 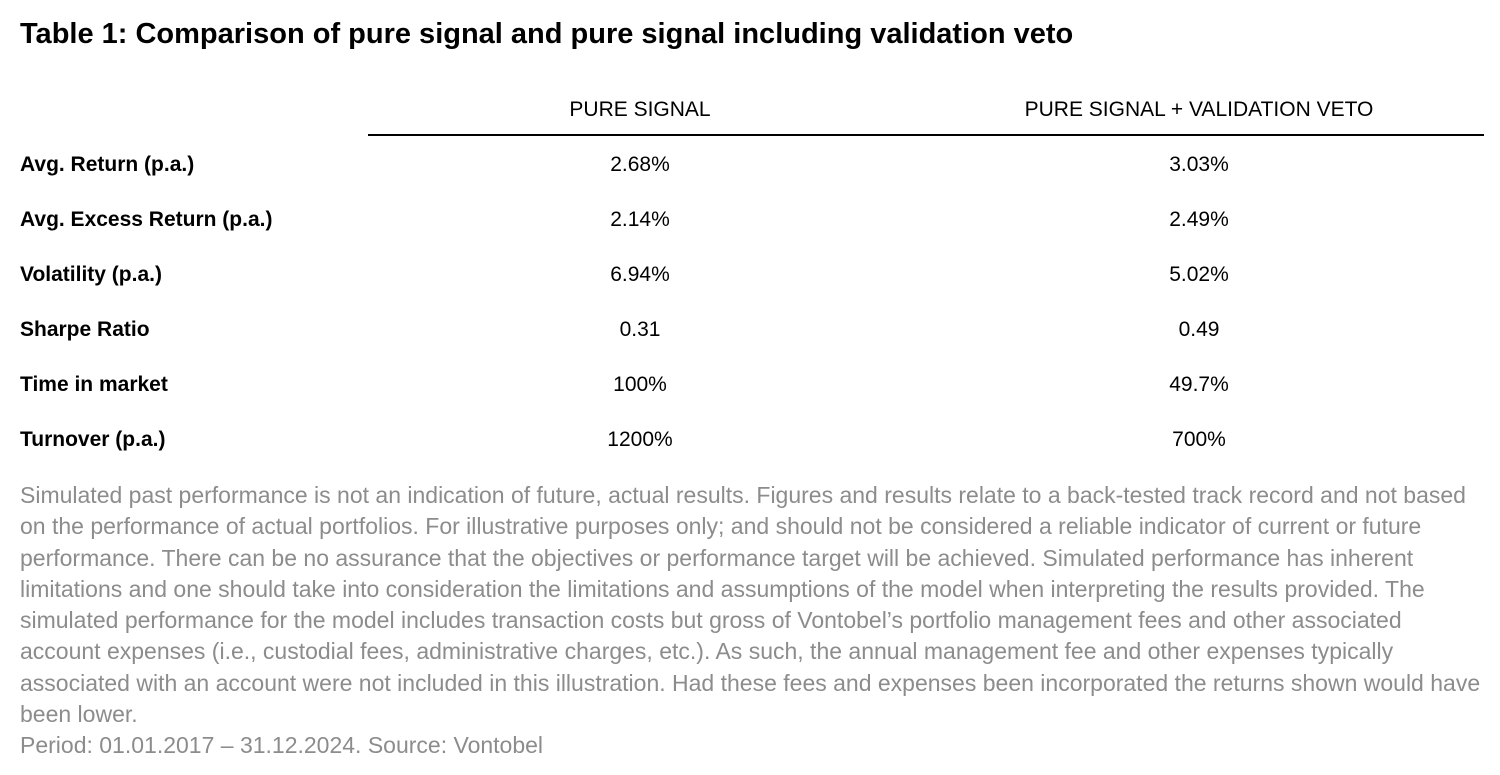 What do you see at coordinates (640, 329) in the screenshot?
I see `table-cell: 0.31` at bounding box center [640, 329].